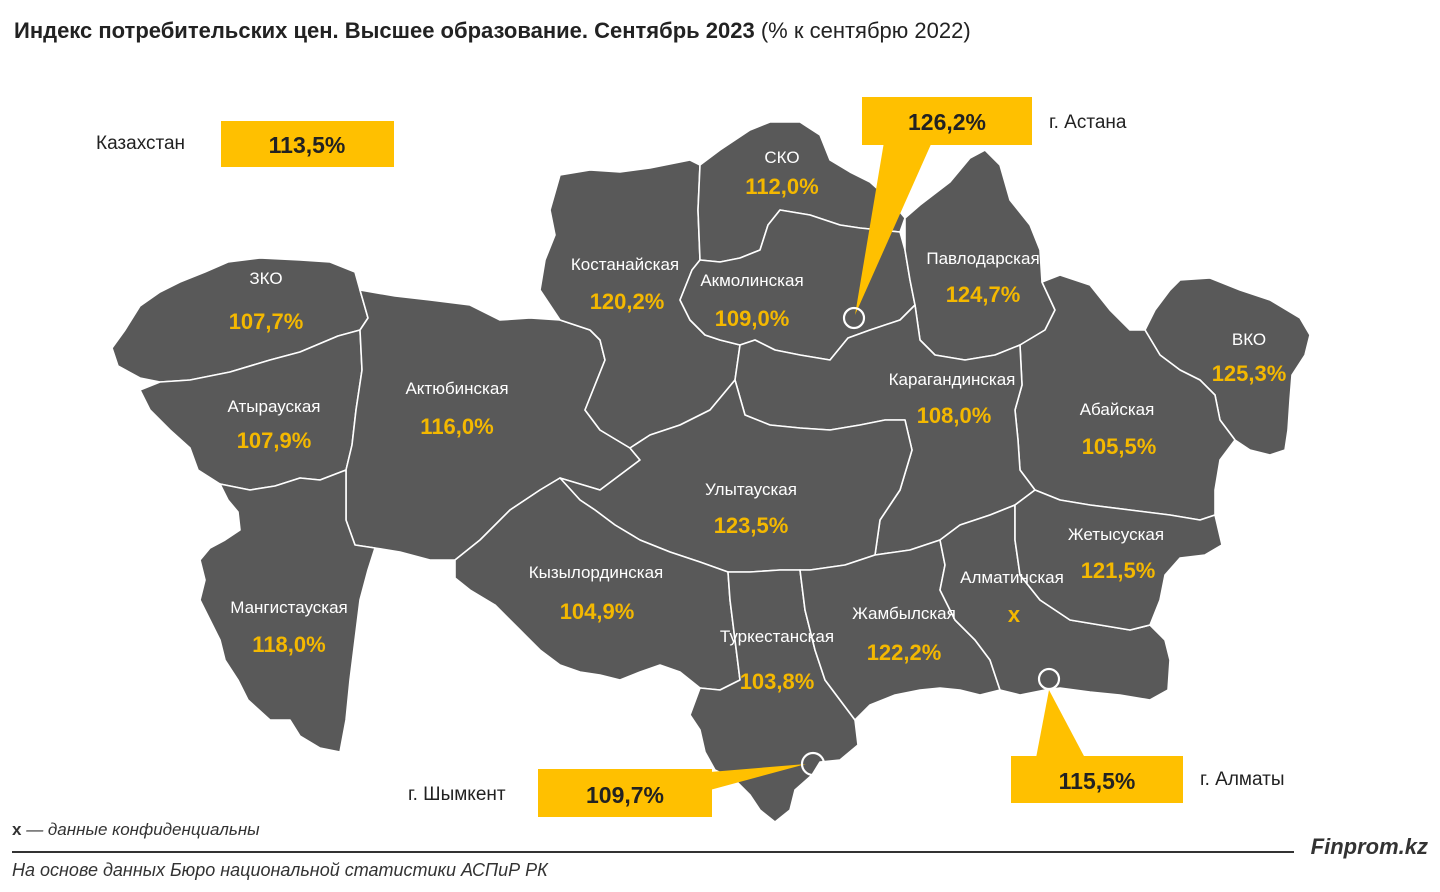 The image size is (1440, 892). I want to click on label-akmola: Акмолинская, so click(751, 280).